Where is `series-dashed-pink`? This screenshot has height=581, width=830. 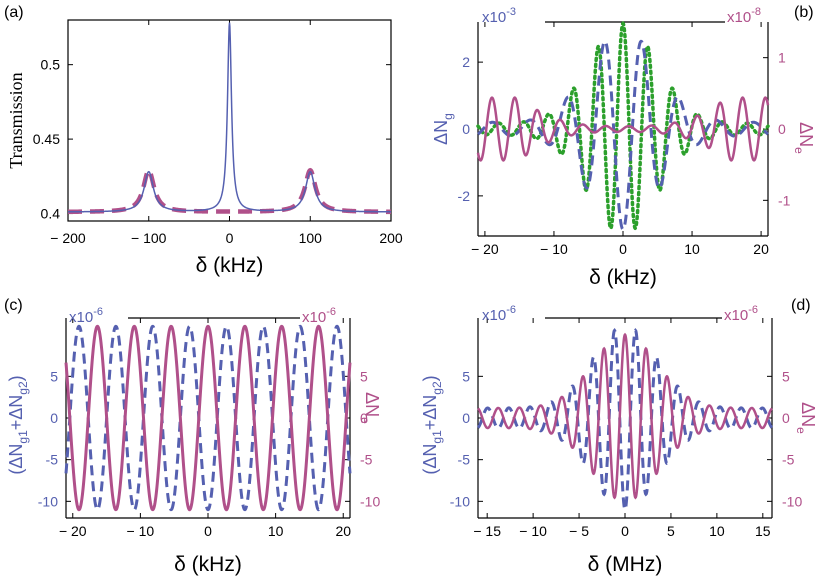
series-dashed-pink is located at coordinates (229, 191).